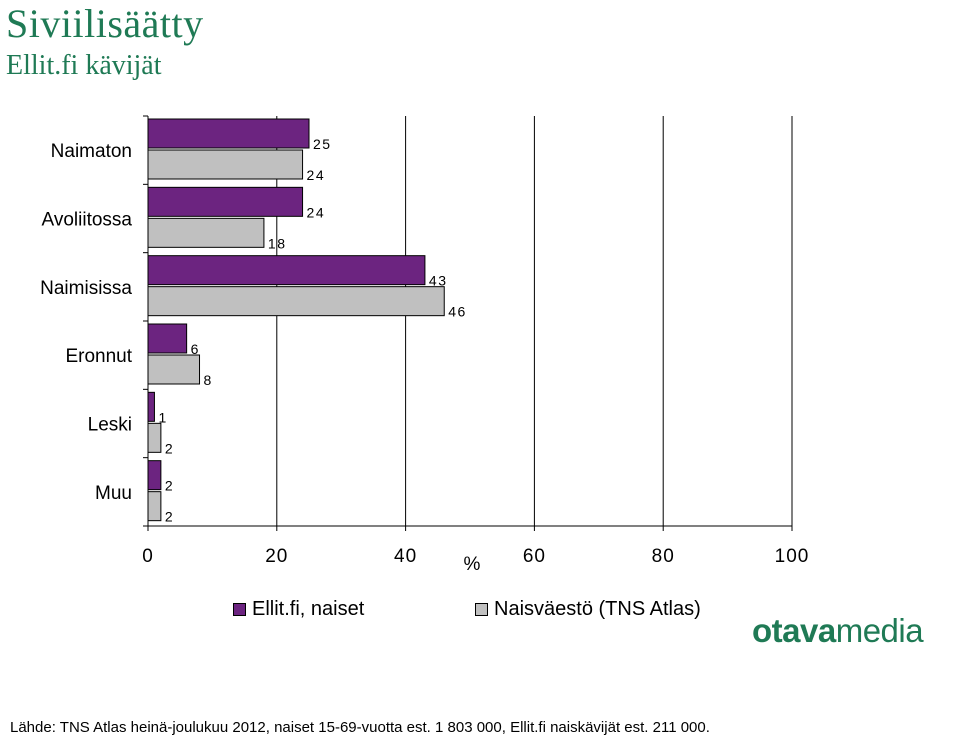  What do you see at coordinates (87, 220) in the screenshot?
I see `category-label: Avoliitossa` at bounding box center [87, 220].